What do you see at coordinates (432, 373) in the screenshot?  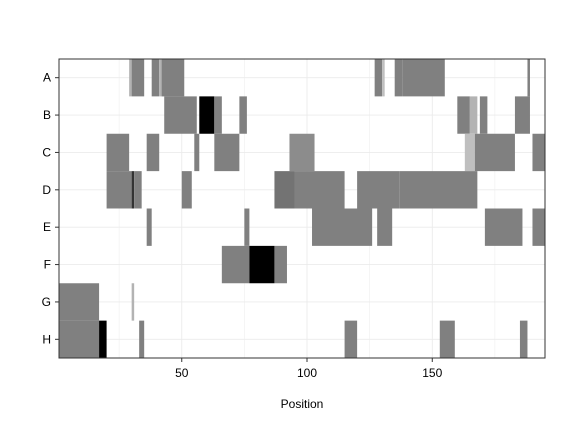 I see `x-tick-label: 150` at bounding box center [432, 373].